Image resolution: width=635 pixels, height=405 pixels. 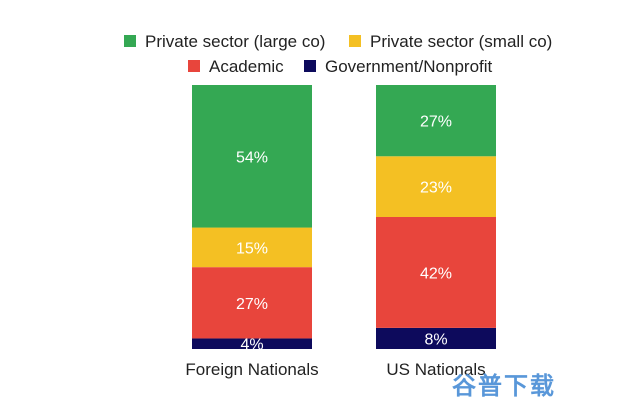 What do you see at coordinates (235, 41) in the screenshot?
I see `legend-label-private-sector-large-co: Private sector (large co)` at bounding box center [235, 41].